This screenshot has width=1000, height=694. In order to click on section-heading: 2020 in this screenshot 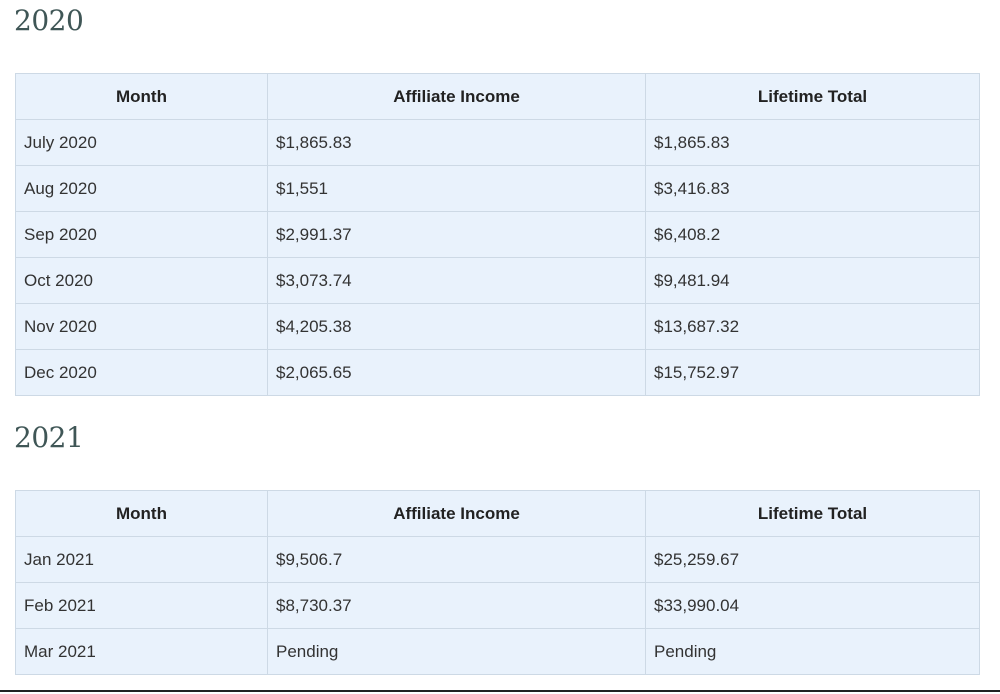, I will do `click(49, 20)`.